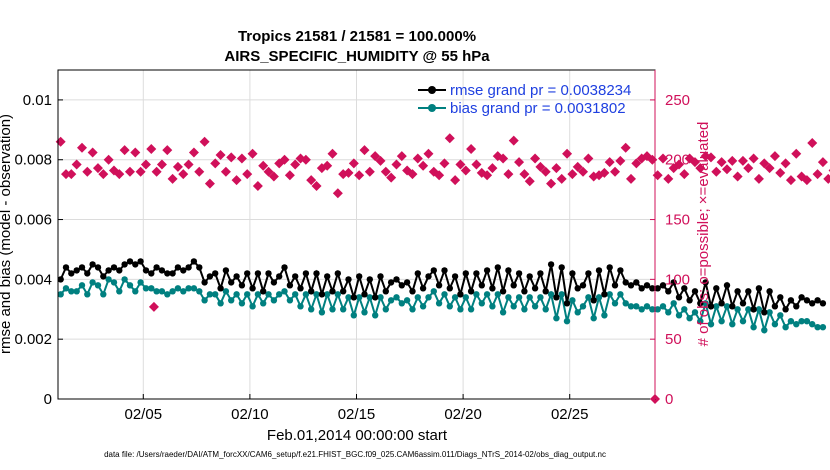  What do you see at coordinates (33, 220) in the screenshot?
I see `y-left-tick-label: 0.006` at bounding box center [33, 220].